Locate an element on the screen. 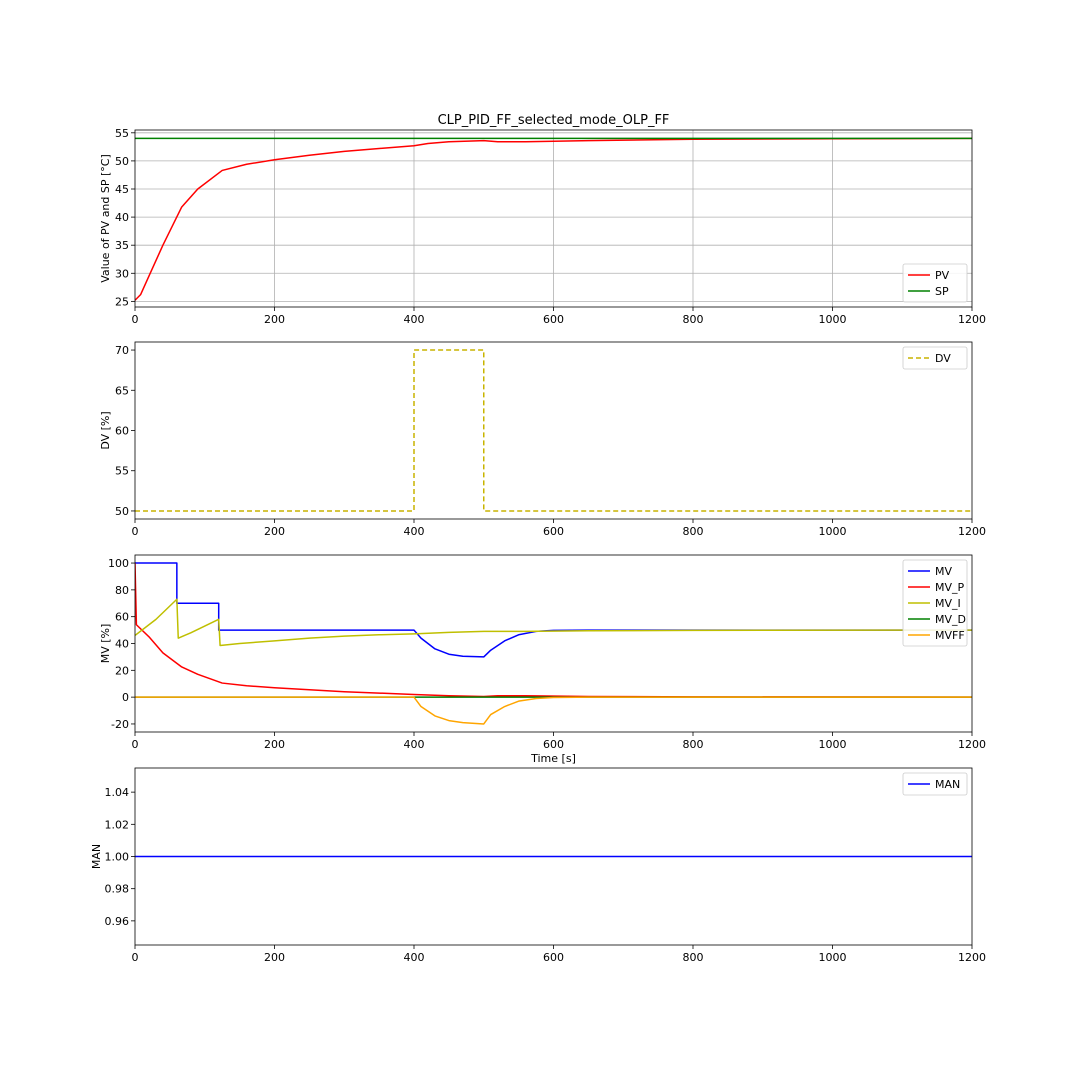 This screenshot has width=1080, height=1080. y-tick-label: 70 is located at coordinates (122, 350).